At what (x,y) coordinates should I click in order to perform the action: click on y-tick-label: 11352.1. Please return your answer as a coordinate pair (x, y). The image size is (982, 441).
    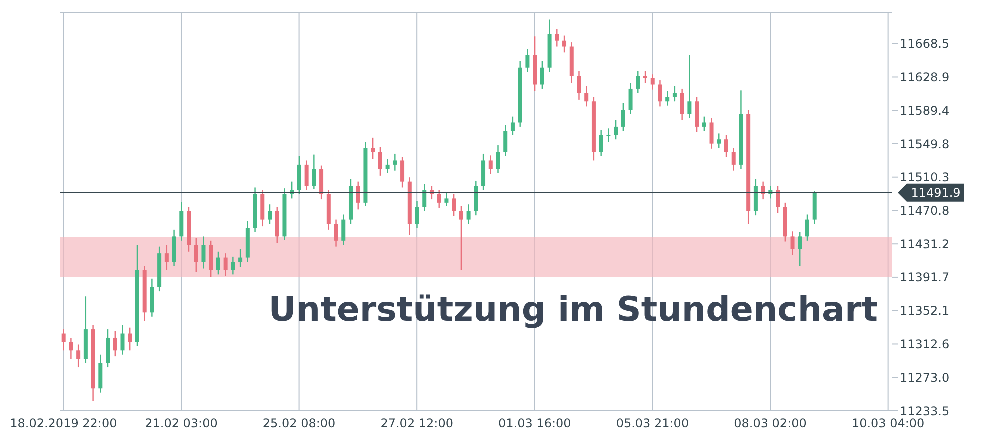
    Looking at the image, I should click on (925, 311).